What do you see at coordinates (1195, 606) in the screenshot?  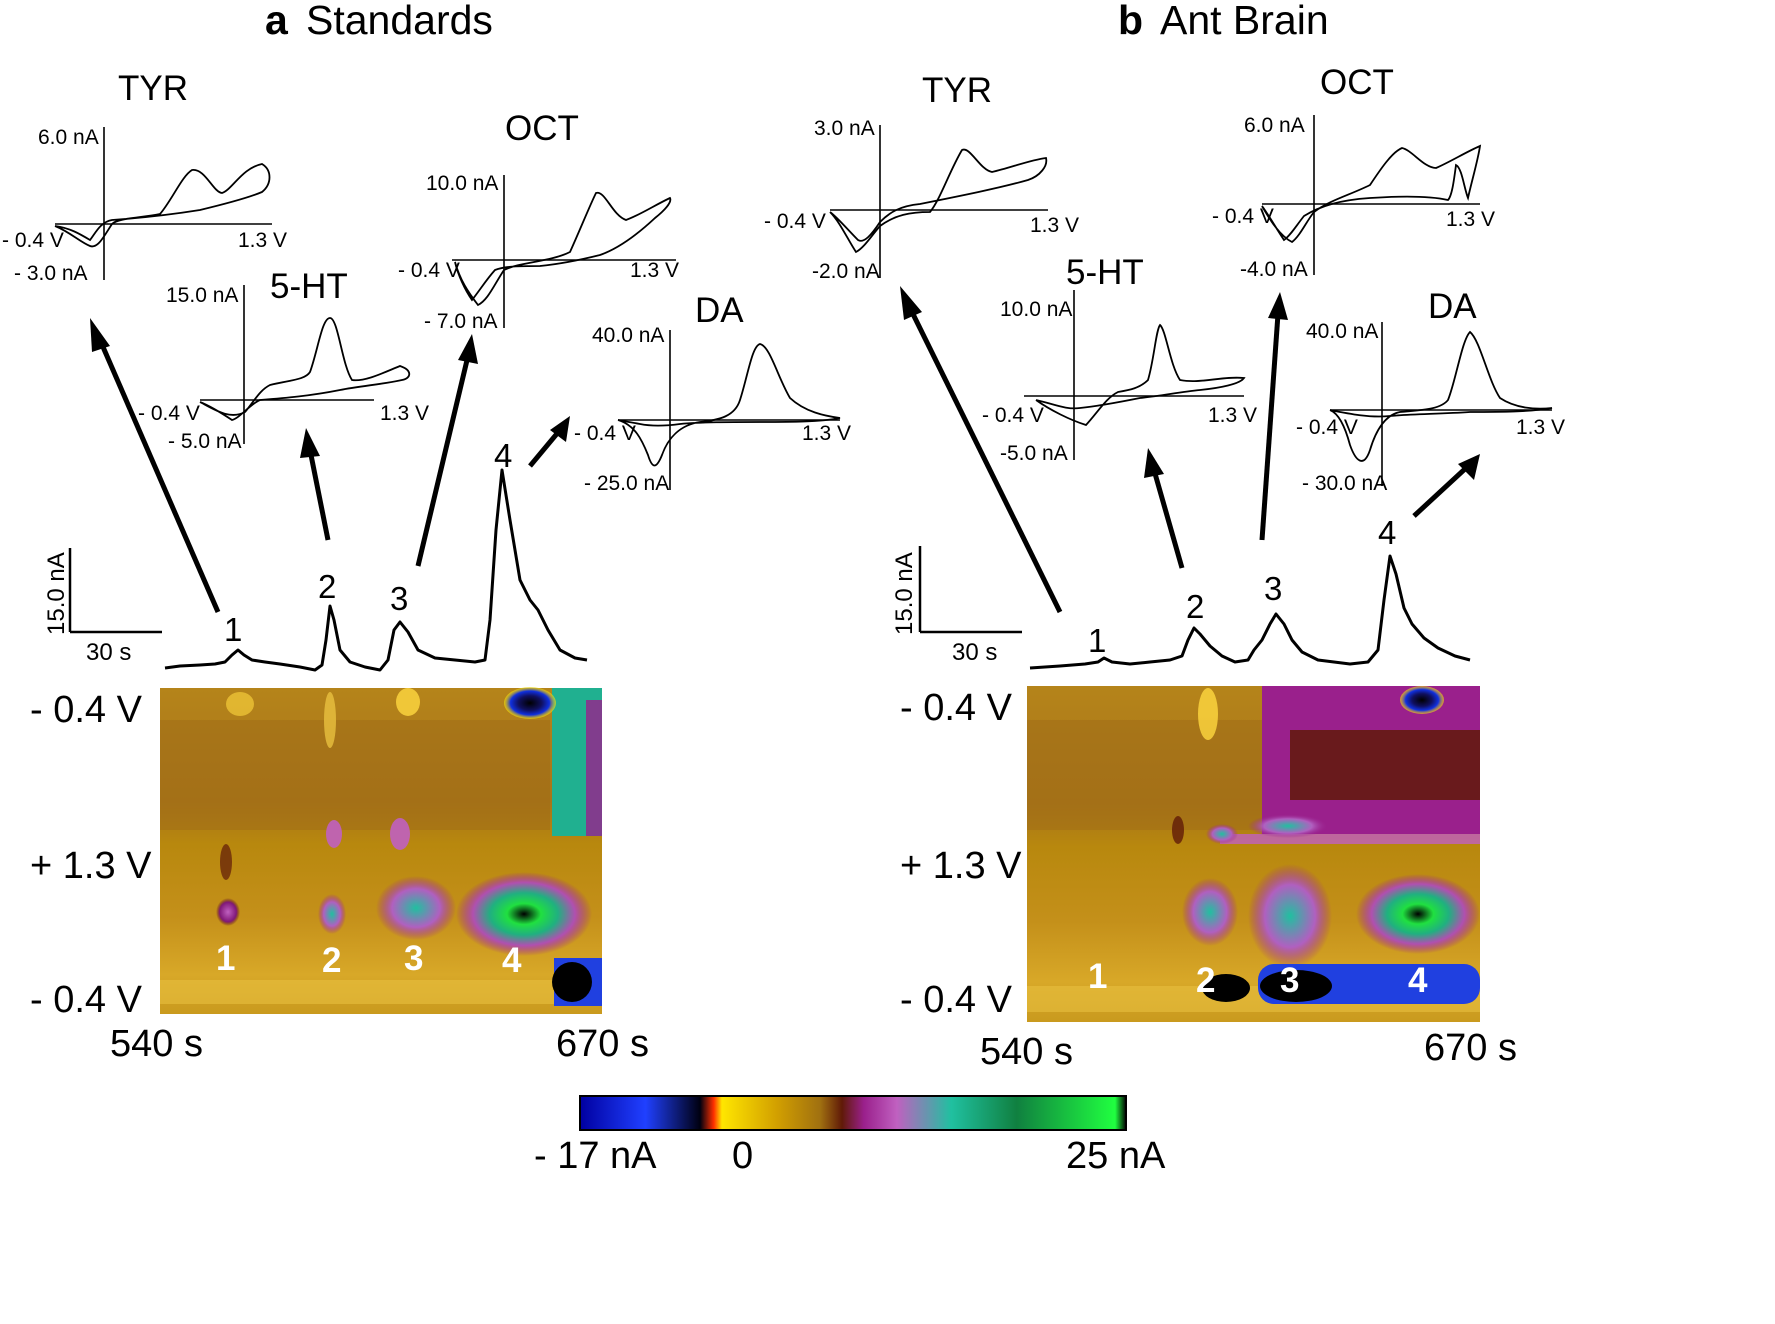 I see `trace-peak-label-2: 2` at bounding box center [1195, 606].